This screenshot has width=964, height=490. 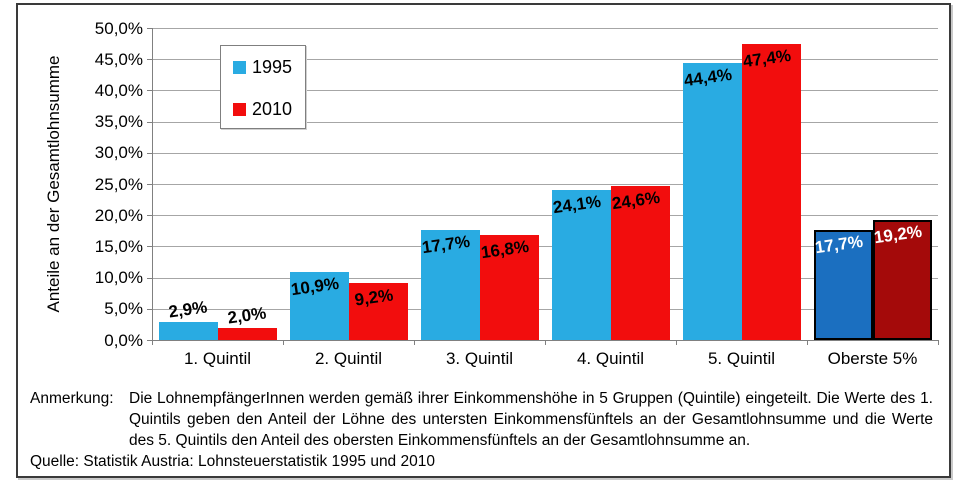 What do you see at coordinates (72, 398) in the screenshot?
I see `anmerkung-label: Anmerkung:` at bounding box center [72, 398].